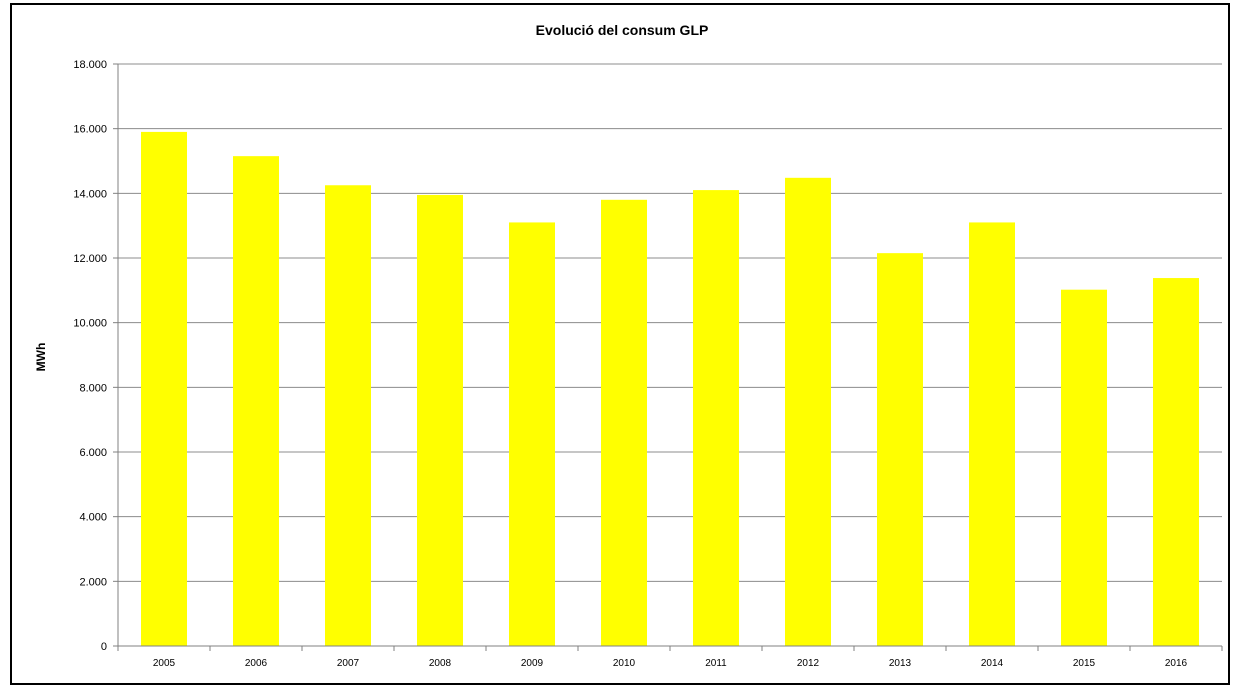 Image resolution: width=1243 pixels, height=685 pixels. What do you see at coordinates (90, 130) in the screenshot?
I see `y-tick-label: 16.000` at bounding box center [90, 130].